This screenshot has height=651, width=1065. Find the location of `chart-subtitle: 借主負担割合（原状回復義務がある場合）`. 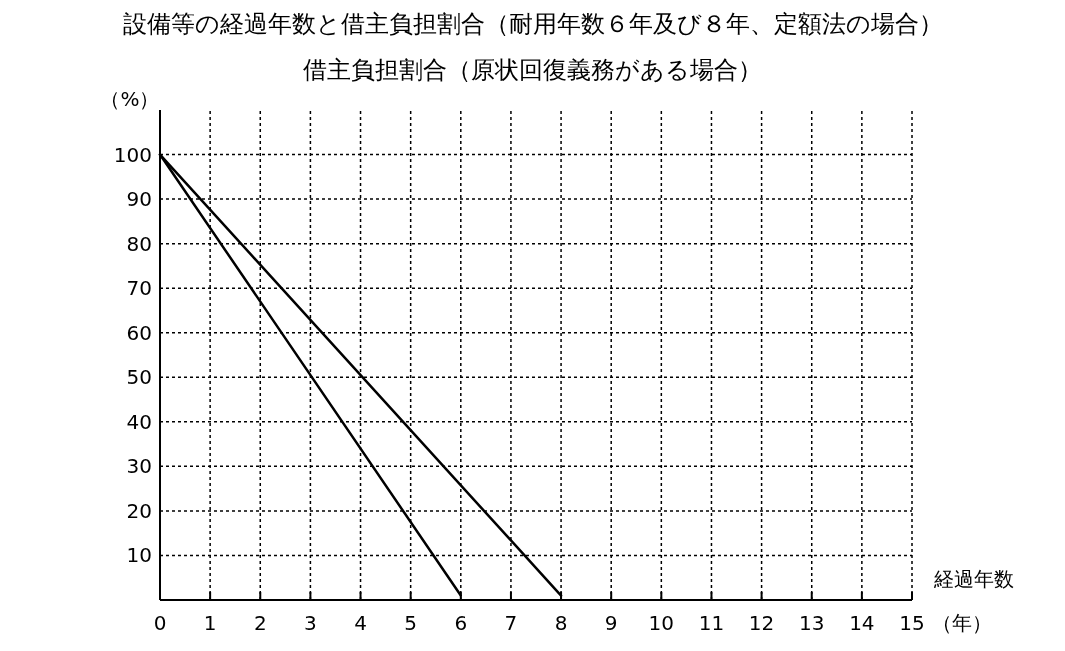

chart-subtitle: 借主負担割合（原状回復義務がある場合） is located at coordinates (532, 70).